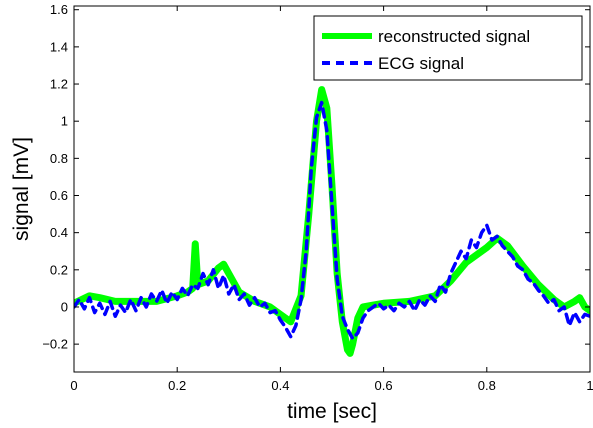 The image size is (593, 428). Describe the element at coordinates (64, 306) in the screenshot. I see `y-tick-label: 0` at that location.